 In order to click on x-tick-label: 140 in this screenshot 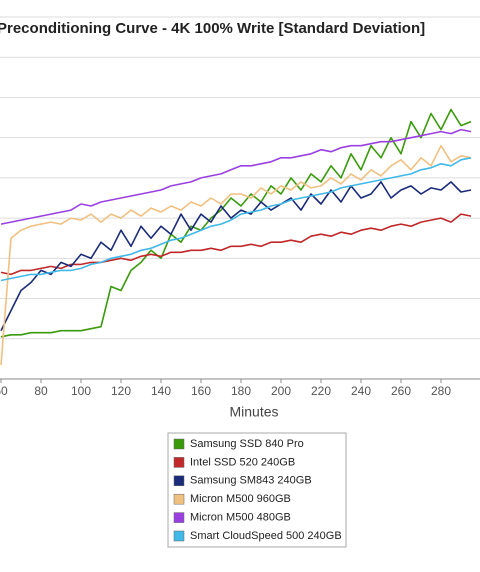, I will do `click(161, 391)`.